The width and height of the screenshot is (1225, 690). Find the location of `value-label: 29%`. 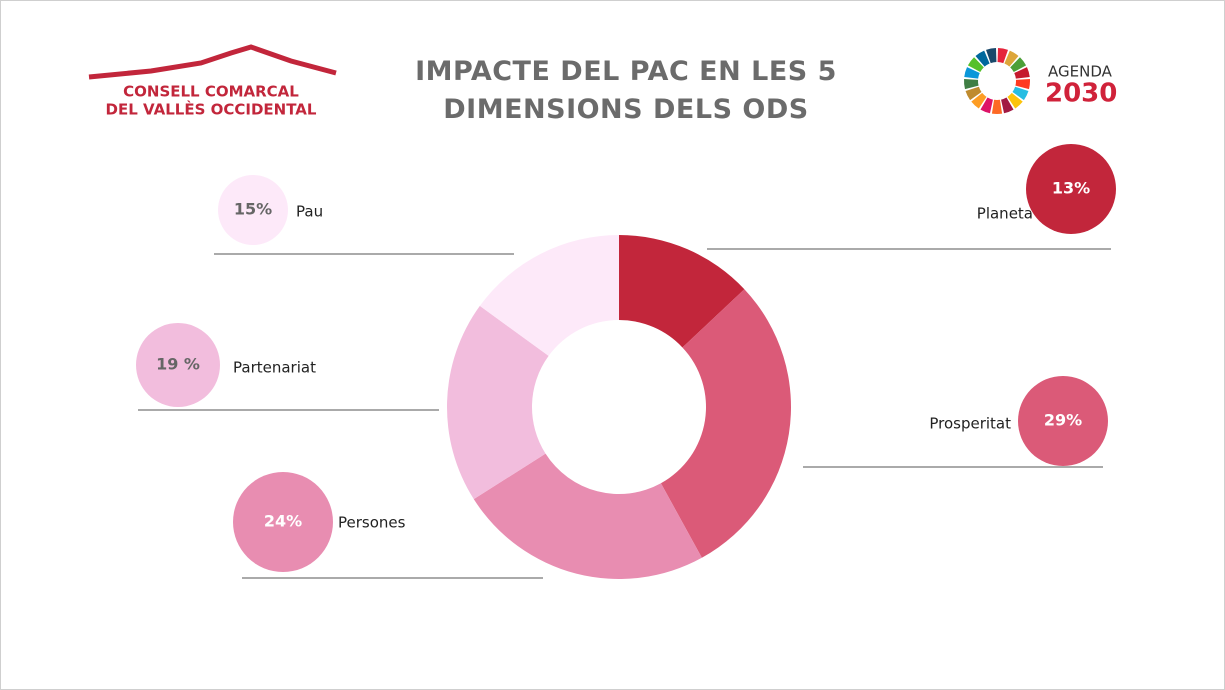

value-label: 29% is located at coordinates (1063, 420).